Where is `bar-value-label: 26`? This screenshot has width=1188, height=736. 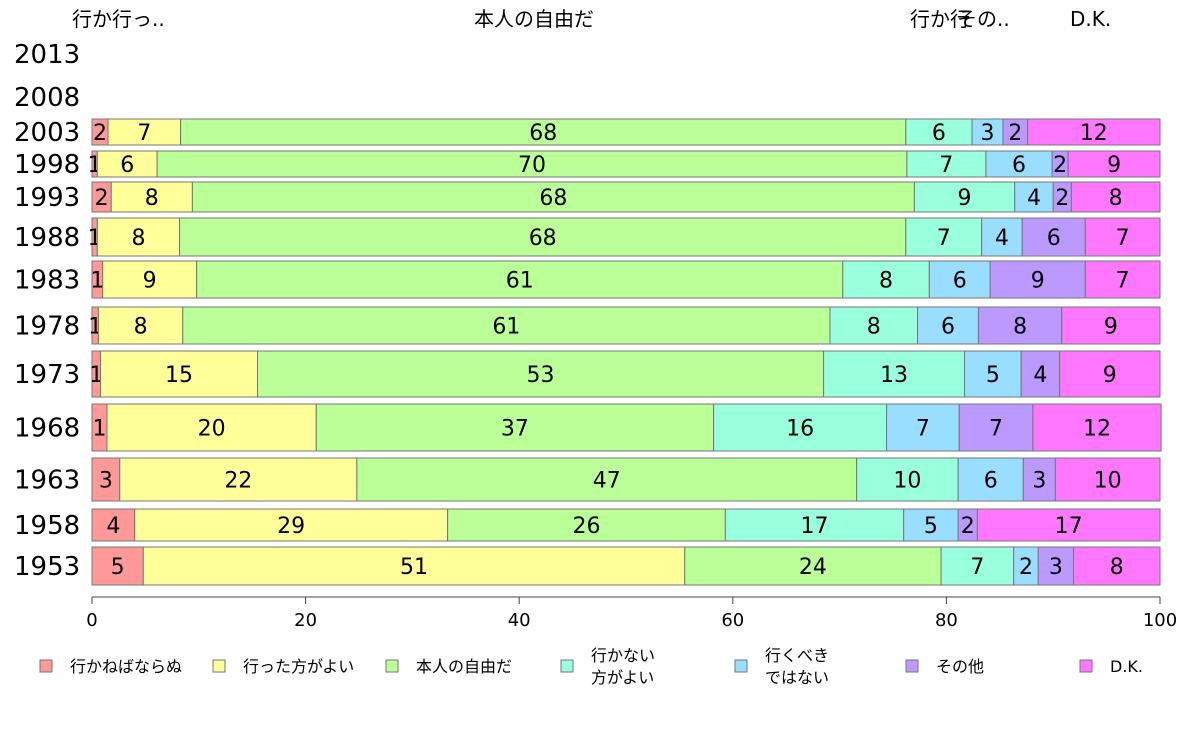 bar-value-label: 26 is located at coordinates (586, 526).